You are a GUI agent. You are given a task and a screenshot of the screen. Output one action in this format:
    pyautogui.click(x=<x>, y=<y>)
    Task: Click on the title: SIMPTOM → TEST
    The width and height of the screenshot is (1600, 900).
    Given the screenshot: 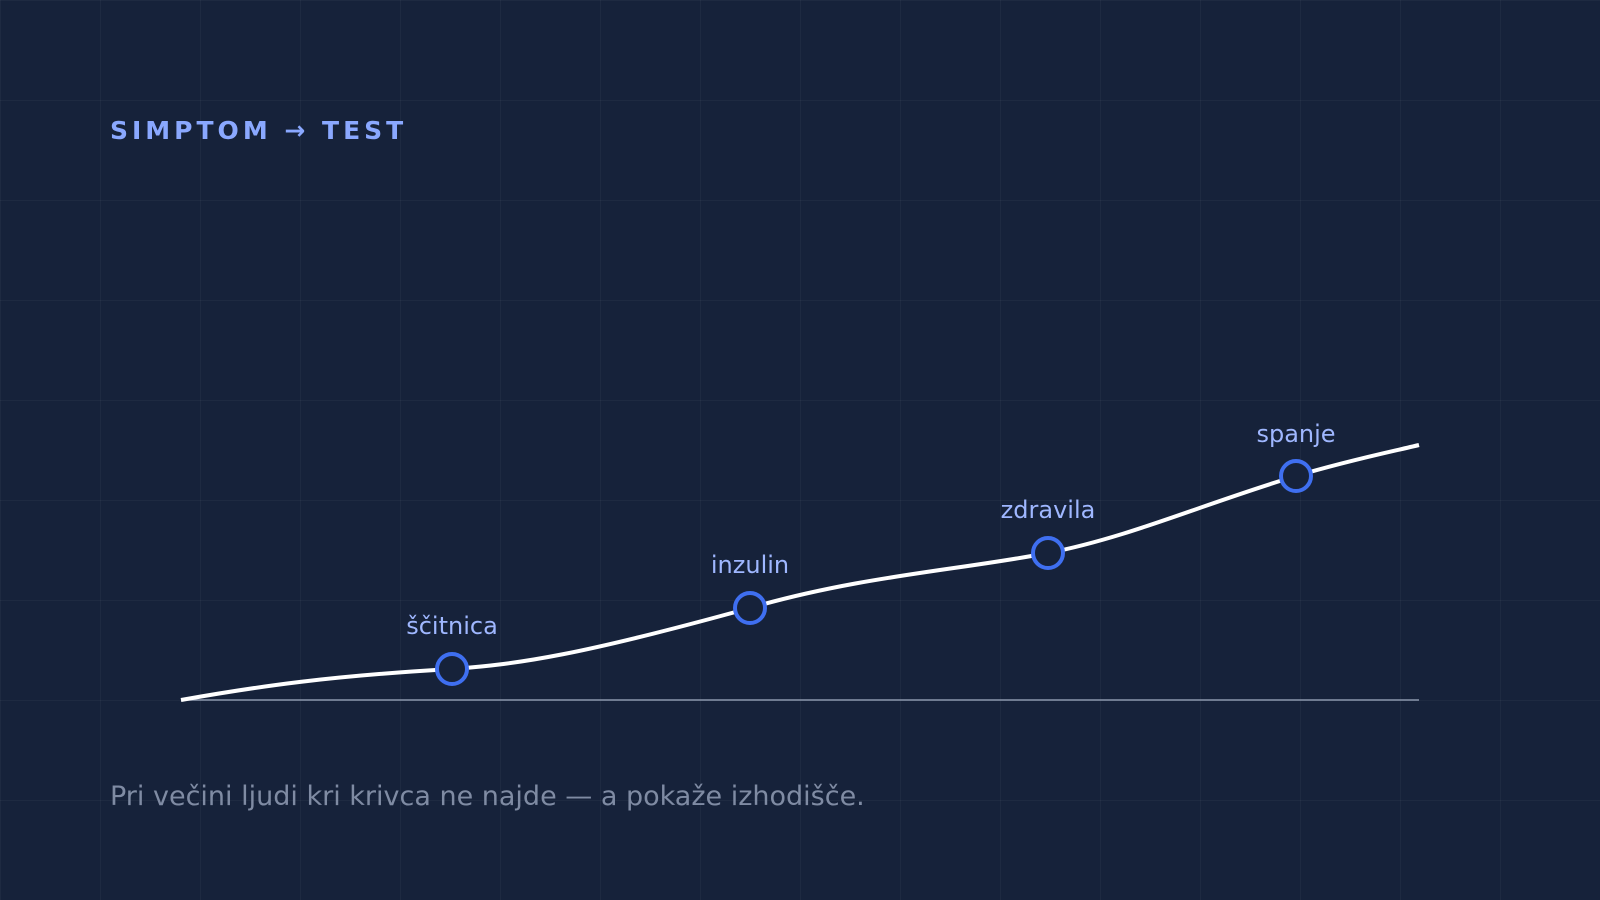 What is the action you would take?
    pyautogui.click(x=259, y=130)
    